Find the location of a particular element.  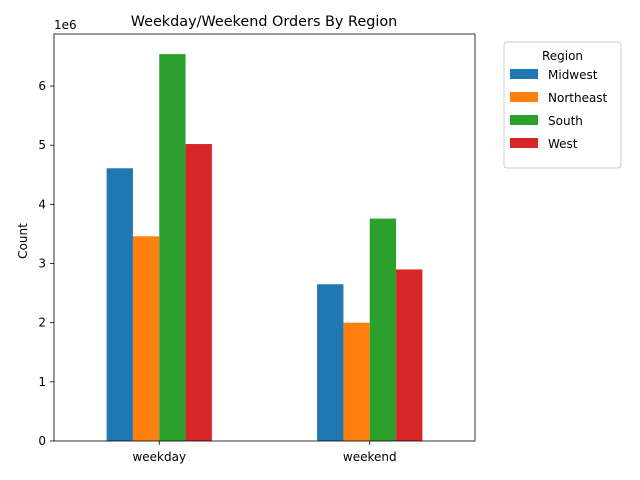

y-tick-label: 2 is located at coordinates (42, 323).